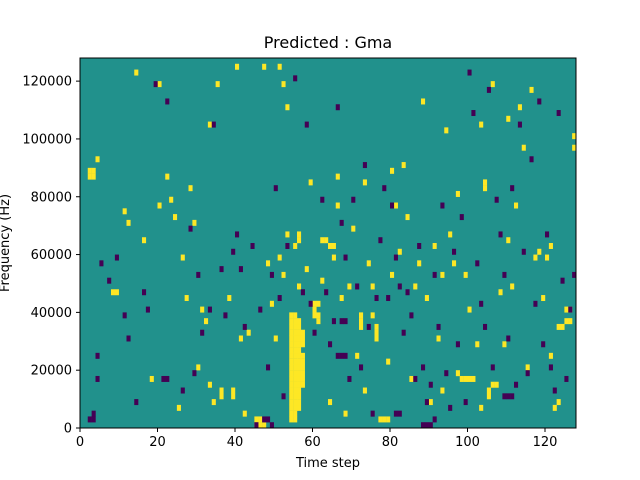 This screenshot has width=640, height=480. Describe the element at coordinates (51, 197) in the screenshot. I see `y-tick-label: 80000` at that location.